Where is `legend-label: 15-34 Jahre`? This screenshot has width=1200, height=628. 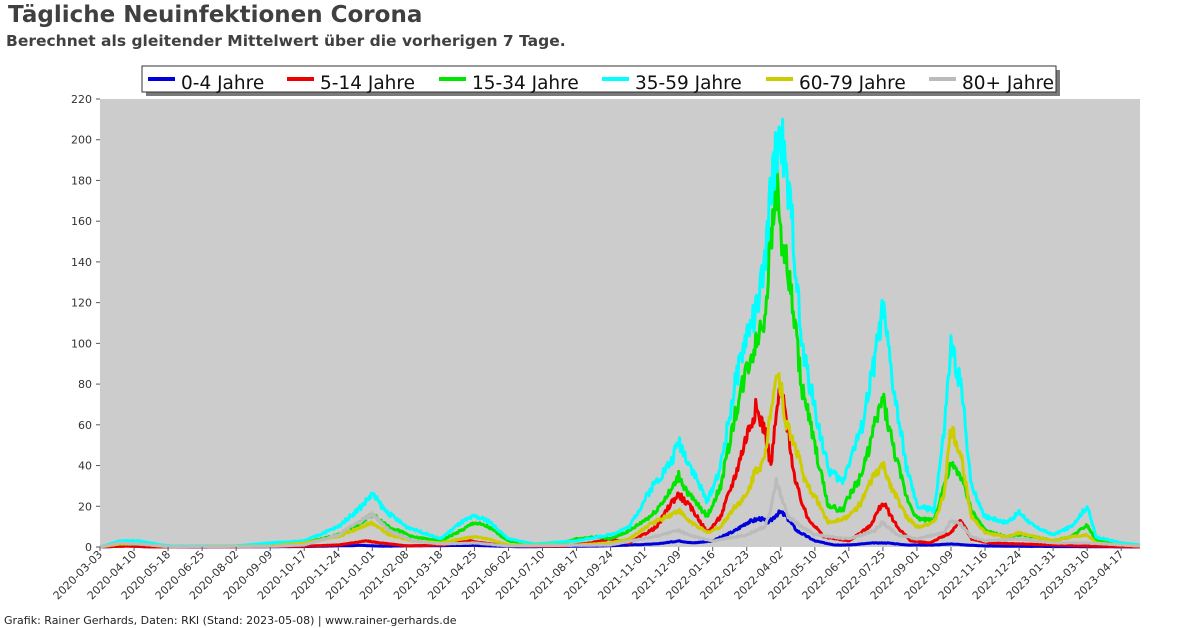 legend-label: 15-34 Jahre is located at coordinates (525, 83).